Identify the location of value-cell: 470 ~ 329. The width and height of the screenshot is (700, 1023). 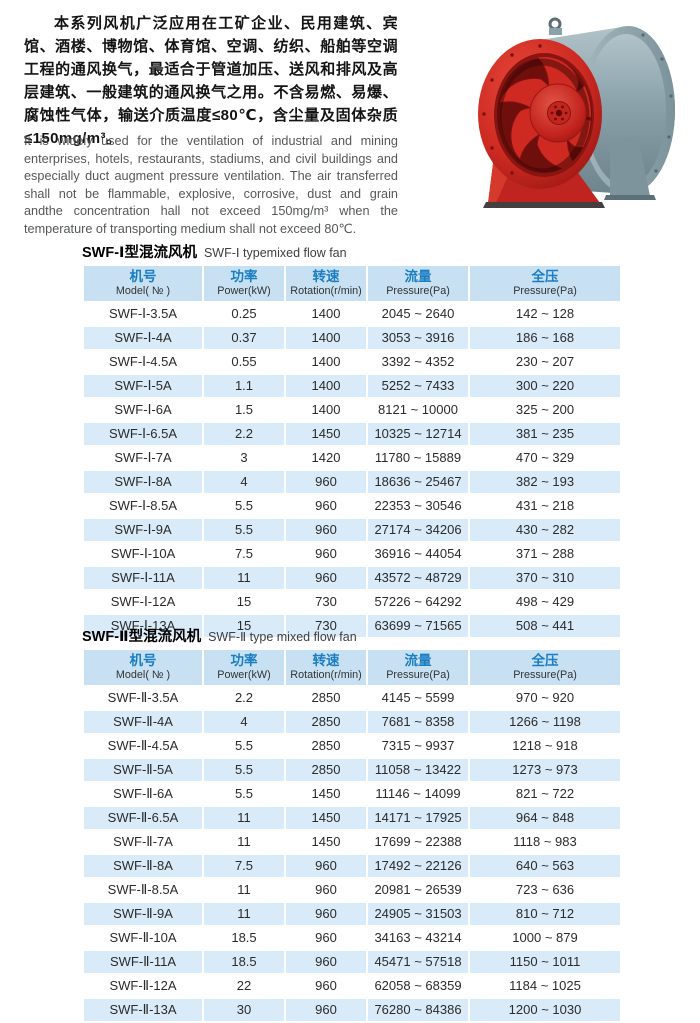
(545, 458).